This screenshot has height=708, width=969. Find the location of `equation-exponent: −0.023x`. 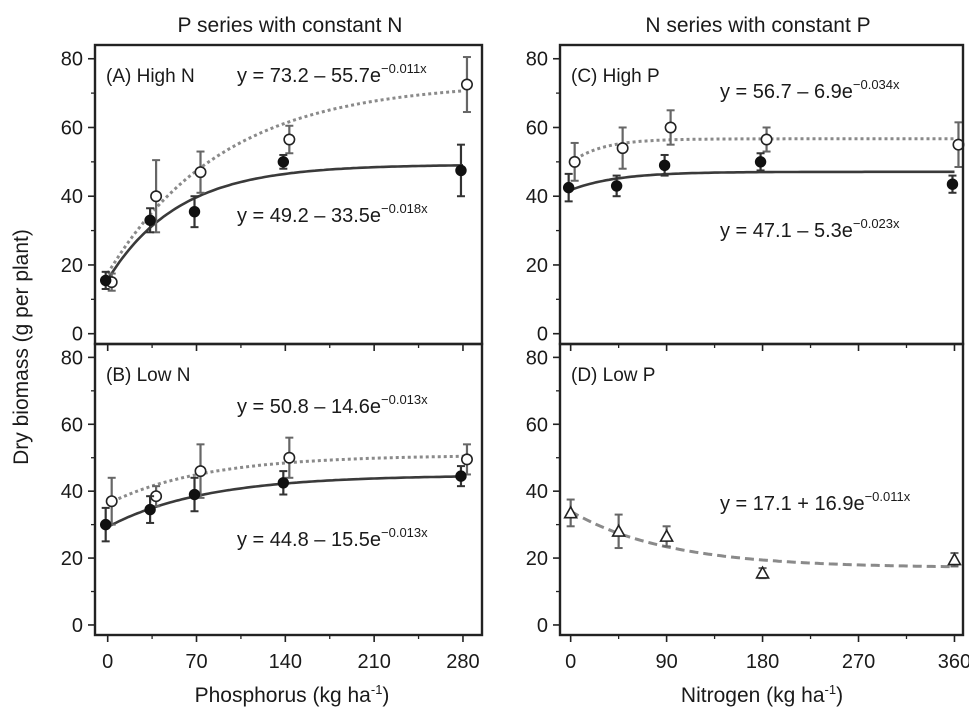

equation-exponent: −0.023x is located at coordinates (876, 223).